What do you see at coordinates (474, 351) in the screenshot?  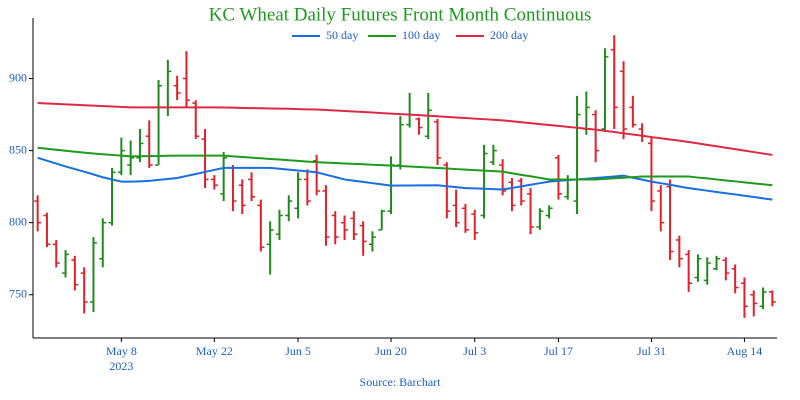 I see `x-tick-label: Jul 3` at bounding box center [474, 351].